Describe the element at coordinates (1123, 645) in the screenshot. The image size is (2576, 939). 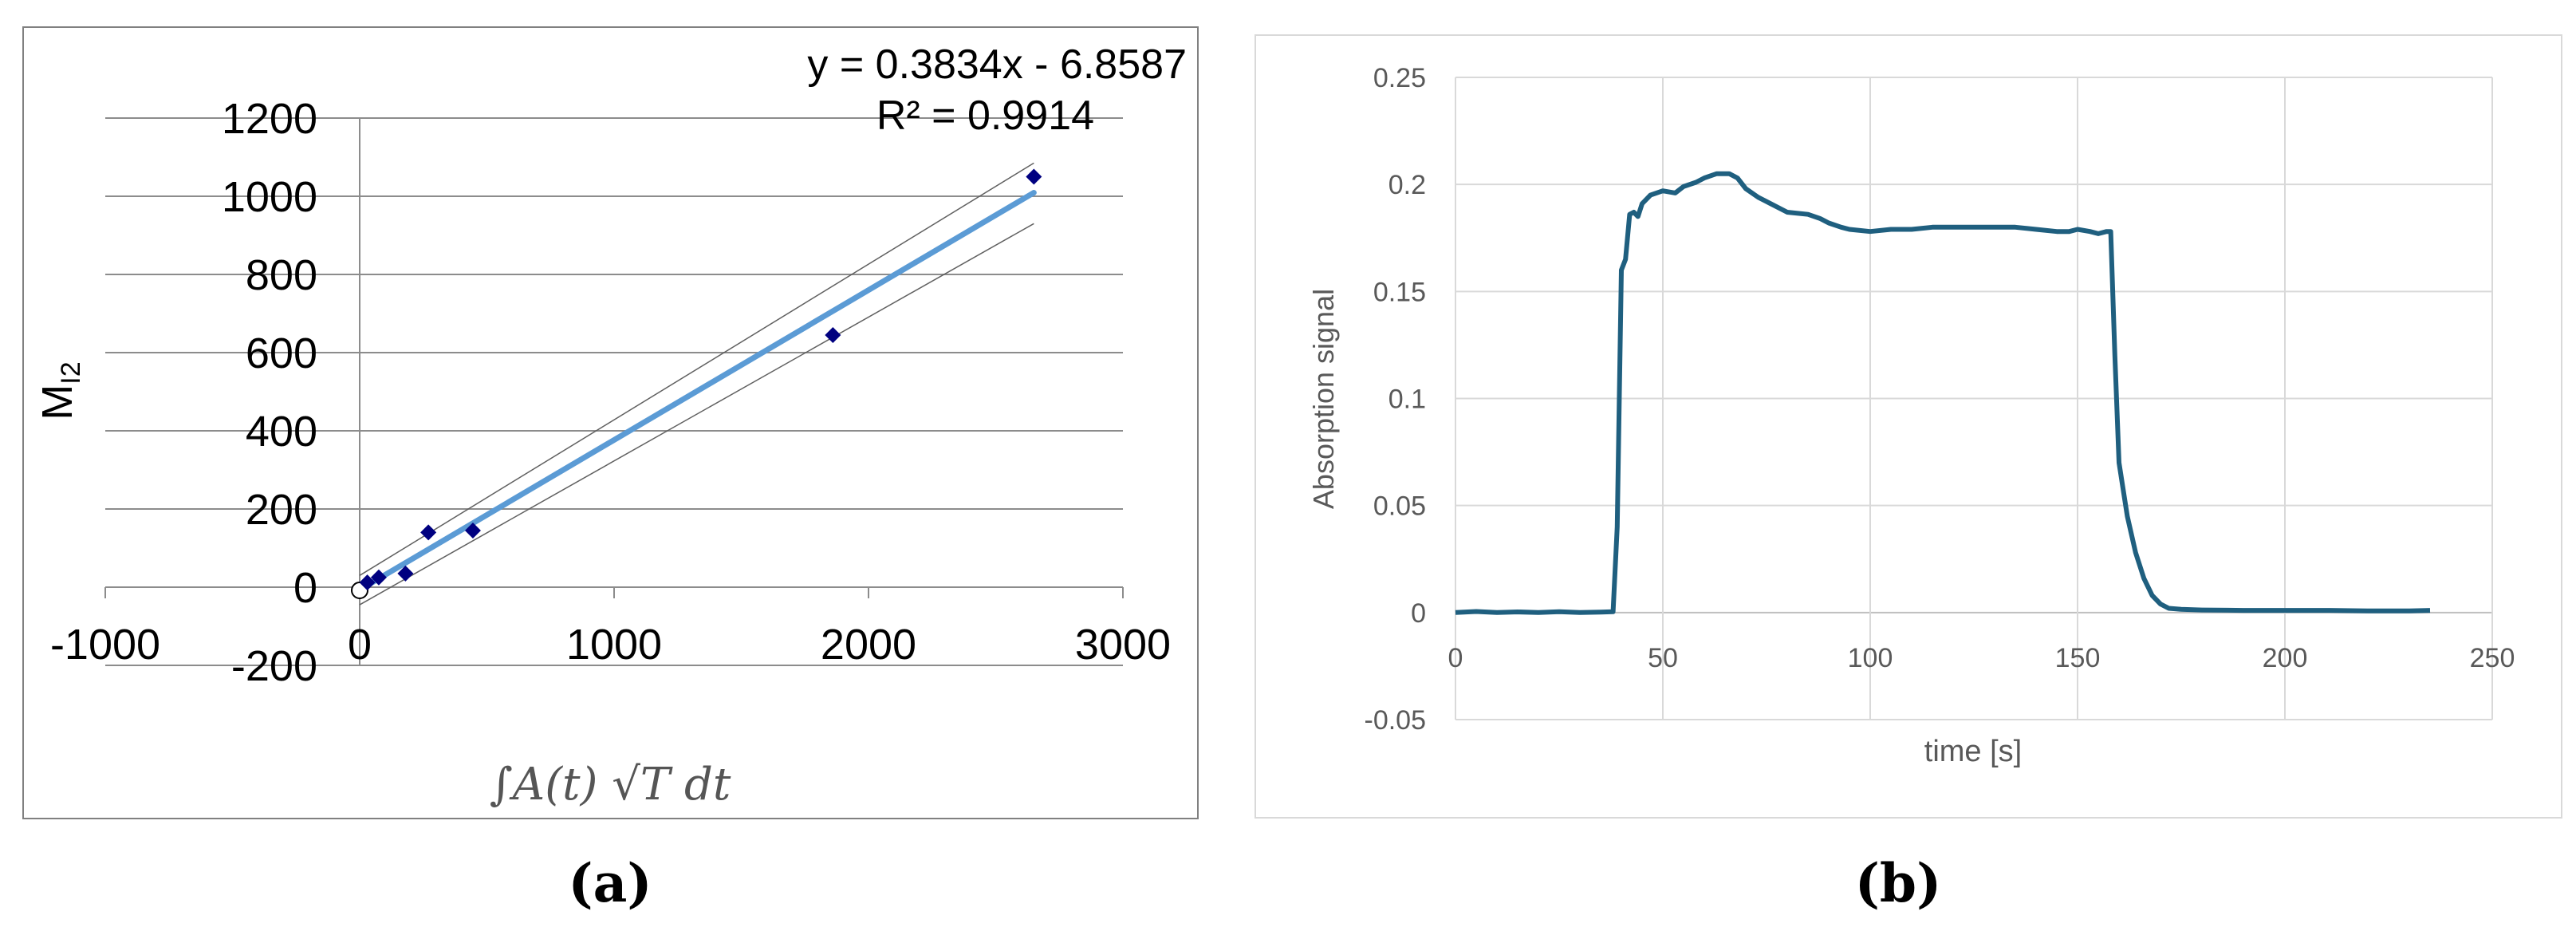
I see `chart-a-x-tick-label: 3000` at that location.